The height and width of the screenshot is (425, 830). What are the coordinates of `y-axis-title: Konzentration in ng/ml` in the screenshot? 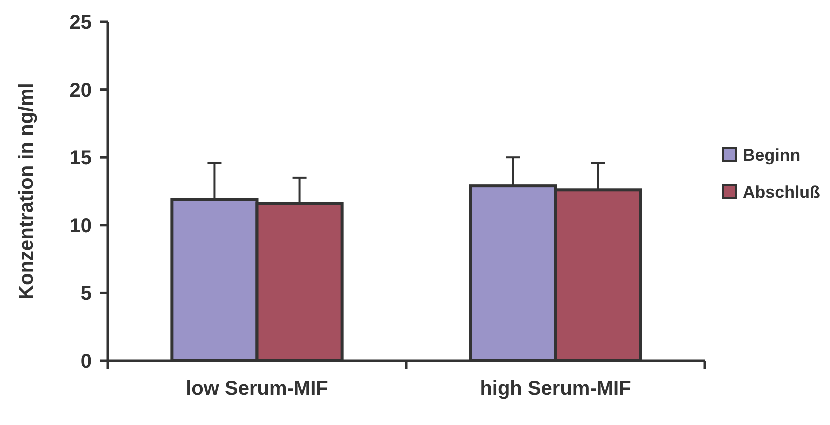 It's located at (27, 191).